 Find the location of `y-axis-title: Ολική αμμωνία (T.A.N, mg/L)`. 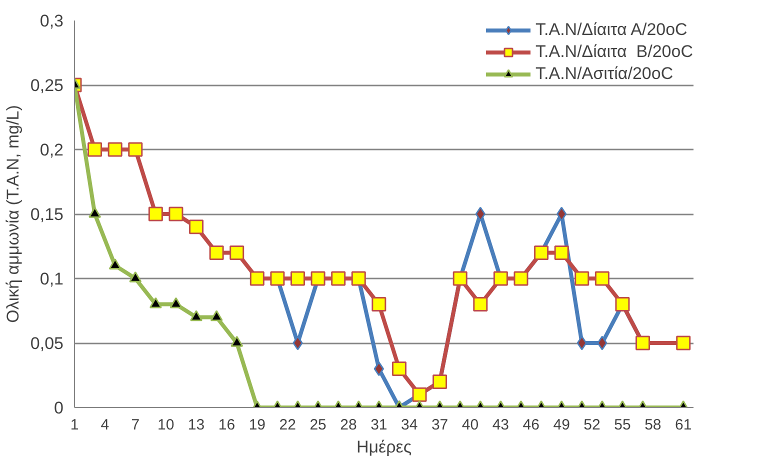

y-axis-title: Ολική αμμωνία (T.A.N, mg/L) is located at coordinates (12, 214).